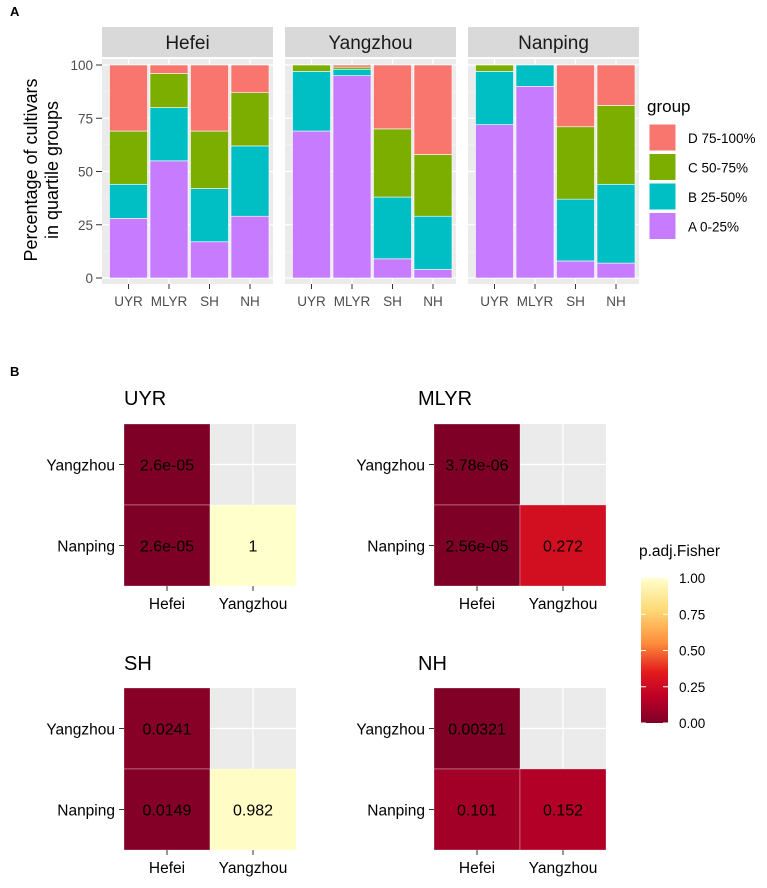  I want to click on heatmap-cell-label: 3.78e-06, so click(476, 466).